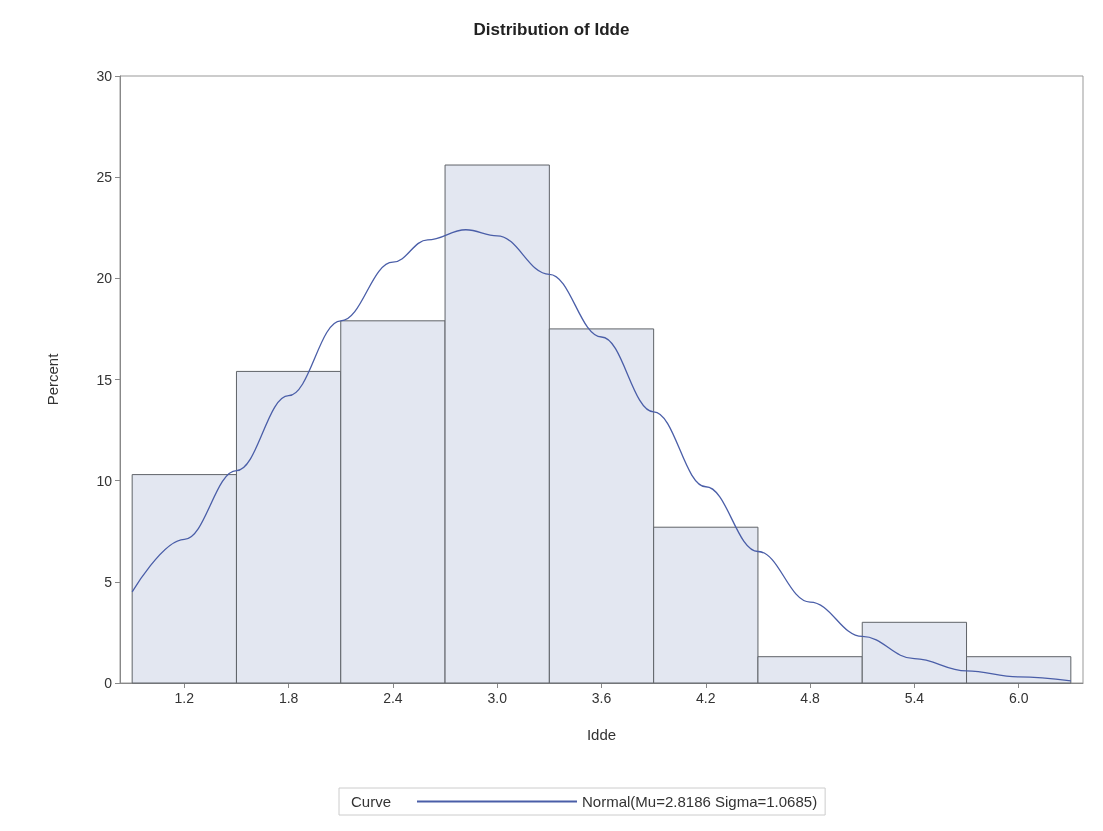 The height and width of the screenshot is (831, 1103). I want to click on x-tick-label: 2.4, so click(393, 698).